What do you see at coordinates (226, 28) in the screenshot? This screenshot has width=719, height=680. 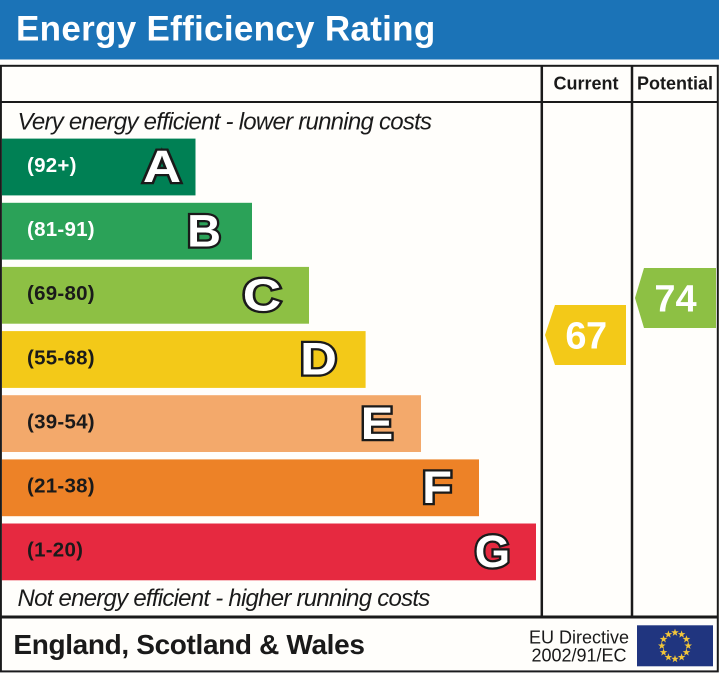 I see `svg-text: Energy Efficiency Rating` at bounding box center [226, 28].